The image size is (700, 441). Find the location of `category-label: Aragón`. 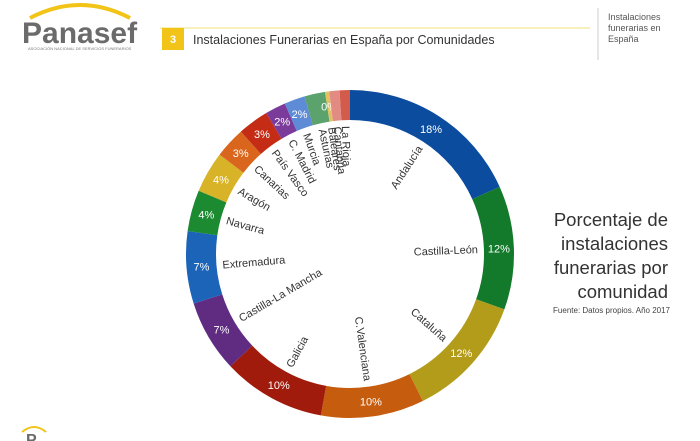

category-label: Aragón is located at coordinates (254, 200).